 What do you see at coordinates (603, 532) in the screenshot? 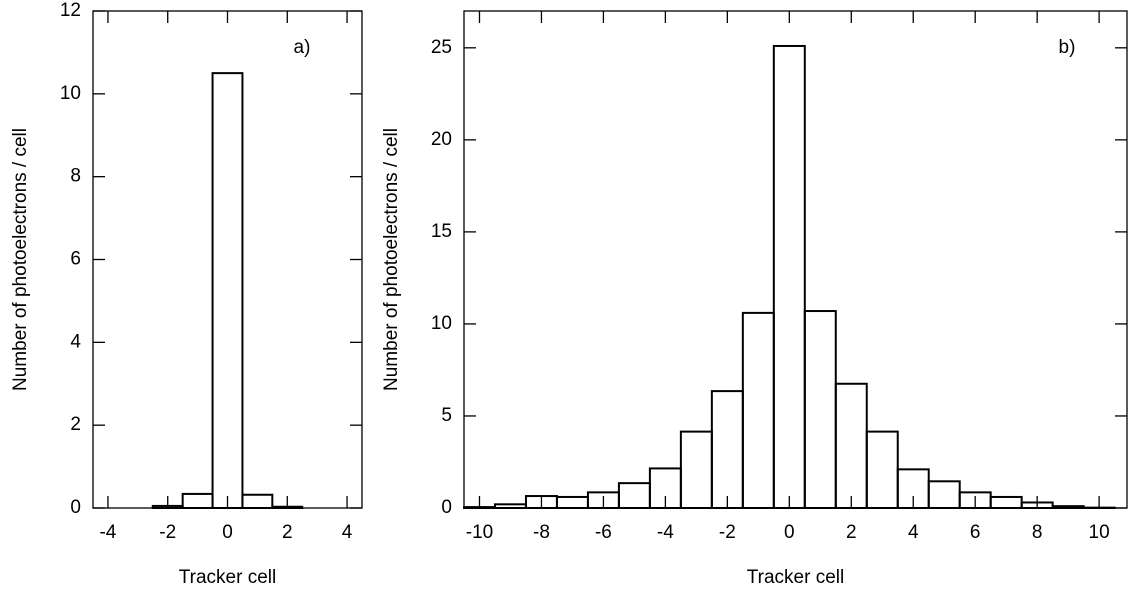
I see `x-tick-label: -6` at bounding box center [603, 532].